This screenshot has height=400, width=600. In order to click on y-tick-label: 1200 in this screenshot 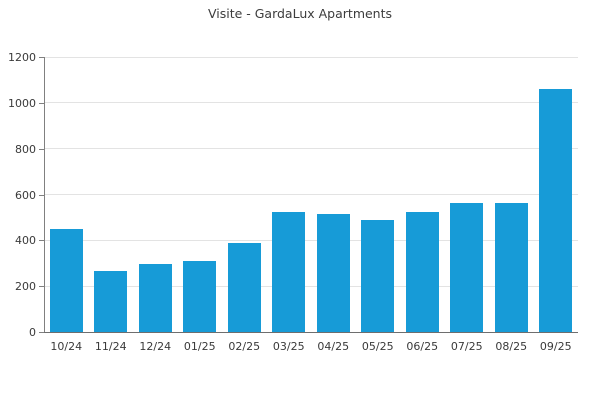, I will do `click(22, 57)`.